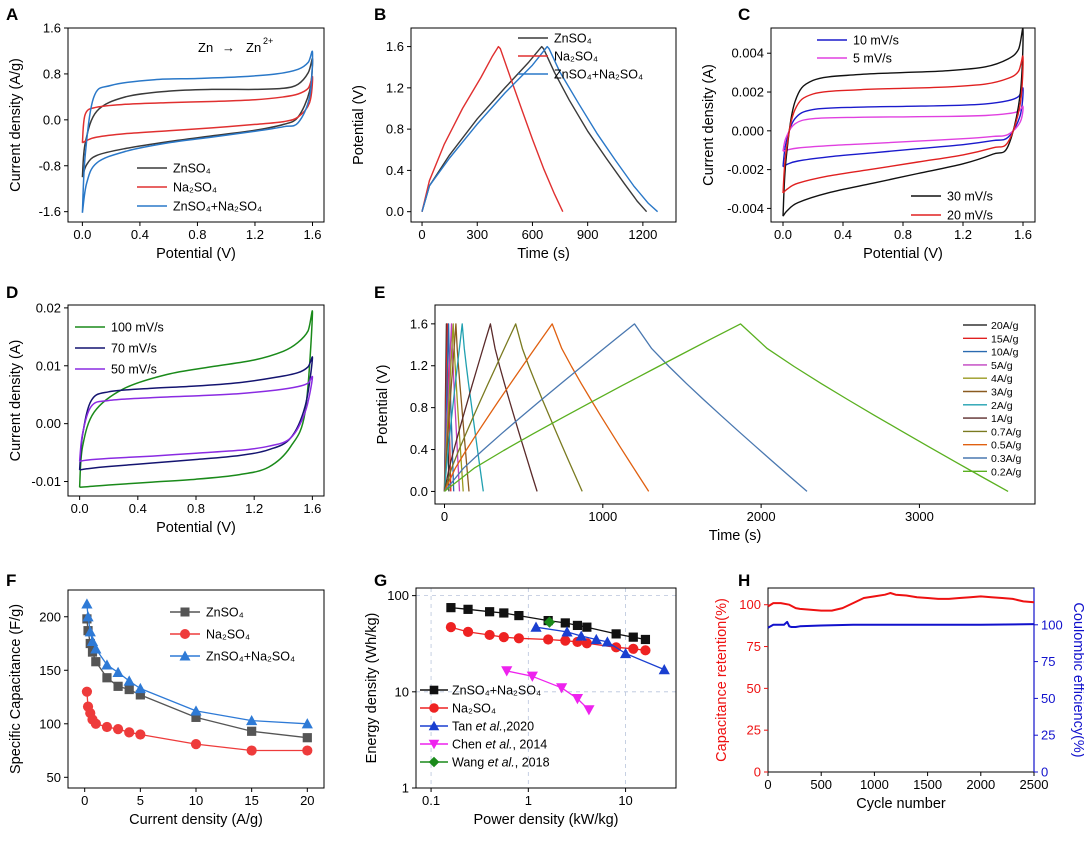  I want to click on y-tick-label: 1.6, so click(395, 46).